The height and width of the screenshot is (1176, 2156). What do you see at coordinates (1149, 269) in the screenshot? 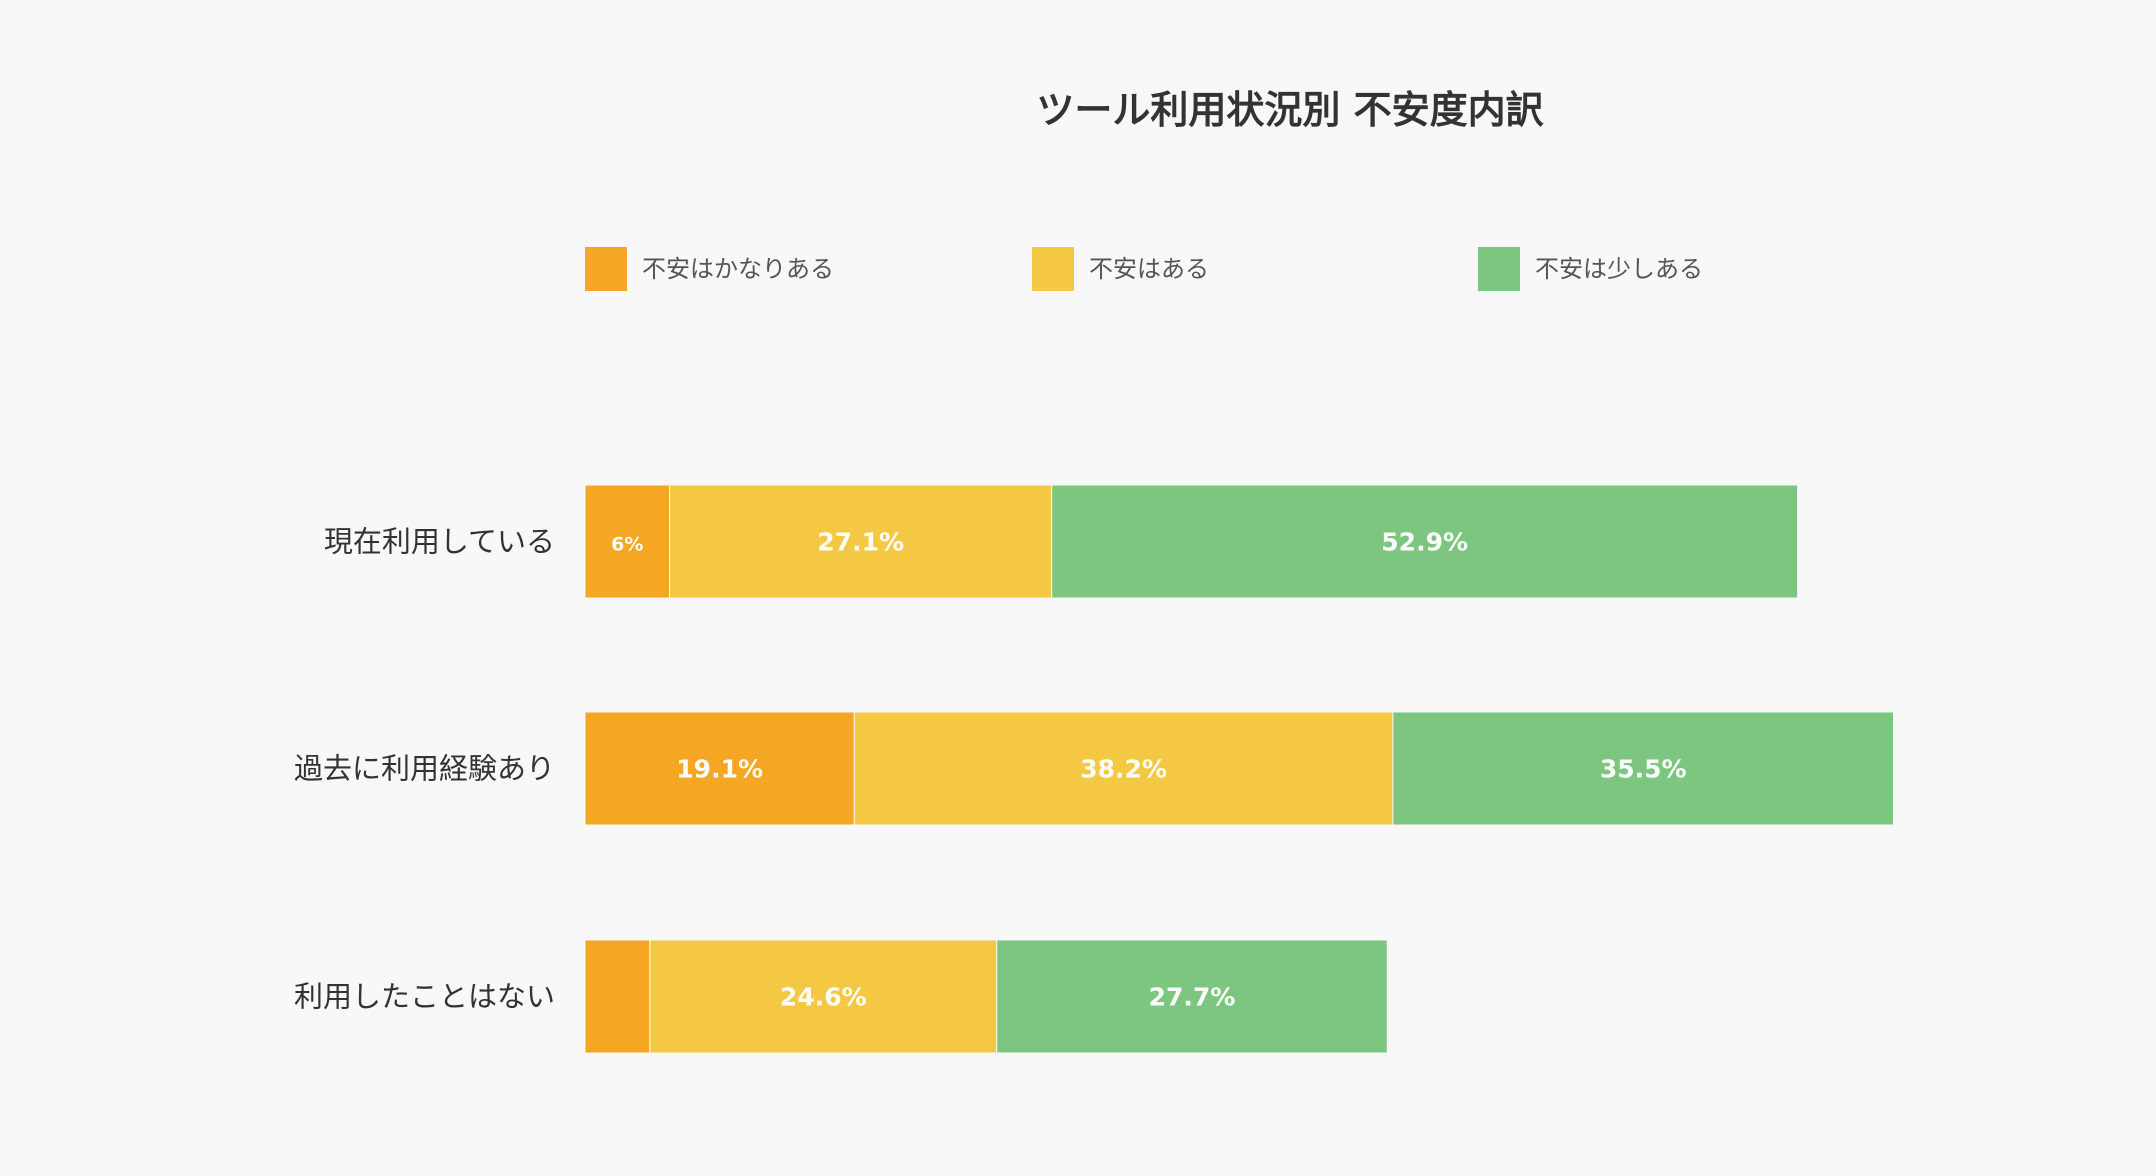
I see `legend-label: 不安はある` at bounding box center [1149, 269].